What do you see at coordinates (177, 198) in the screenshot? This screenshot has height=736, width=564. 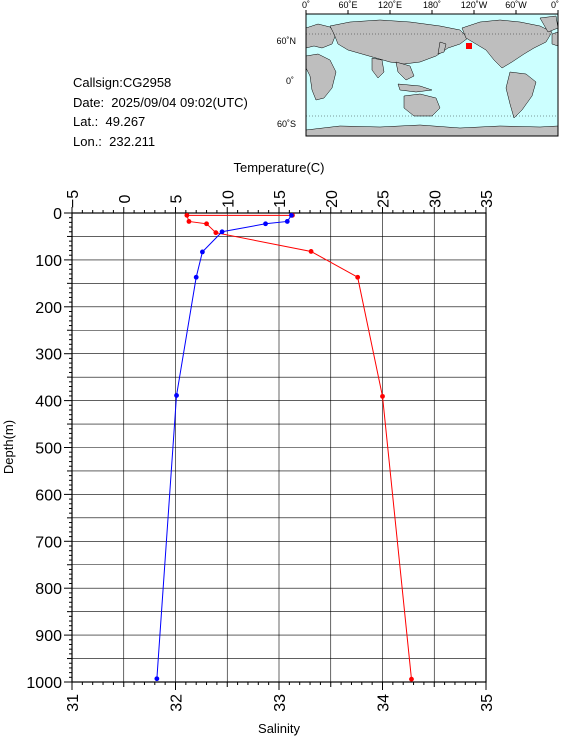 I see `temperature-tick-label: 5` at bounding box center [177, 198].